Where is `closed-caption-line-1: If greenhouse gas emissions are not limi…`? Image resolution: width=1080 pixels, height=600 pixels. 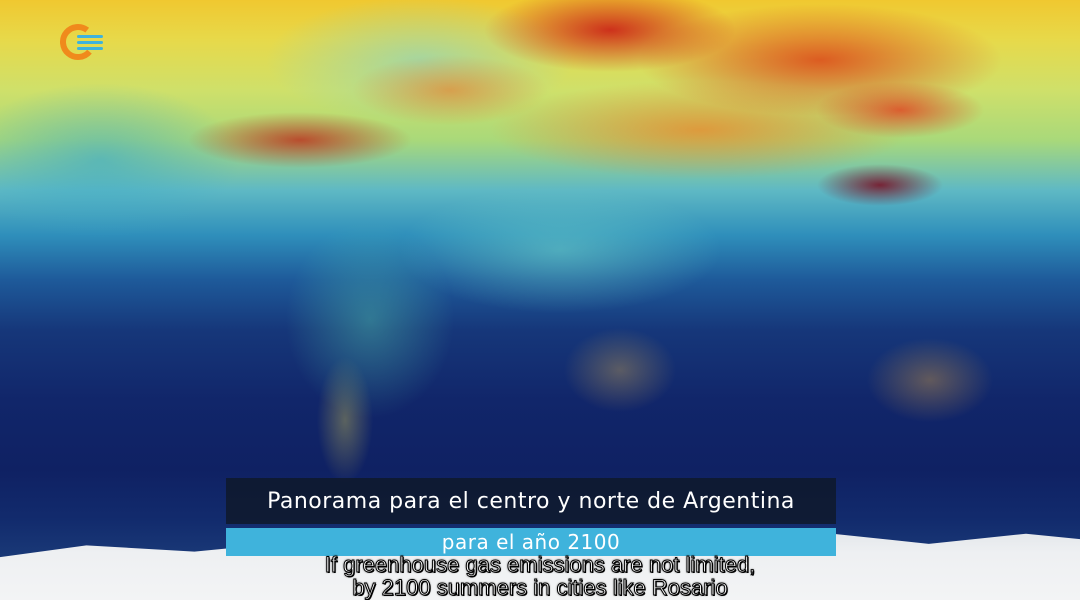
closed-caption-line-1: If greenhouse gas emissions are not limi… is located at coordinates (540, 564).